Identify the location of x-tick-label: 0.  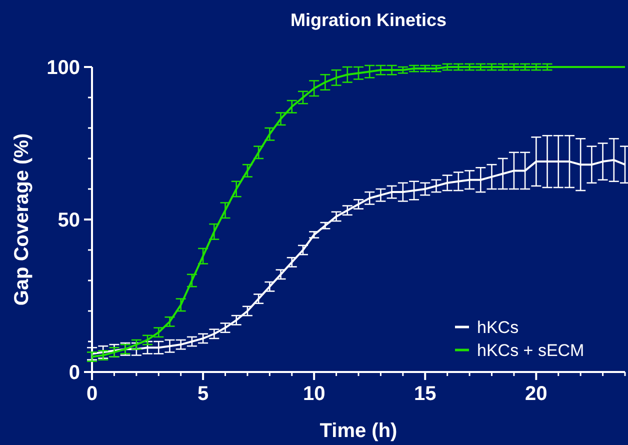
(92, 394).